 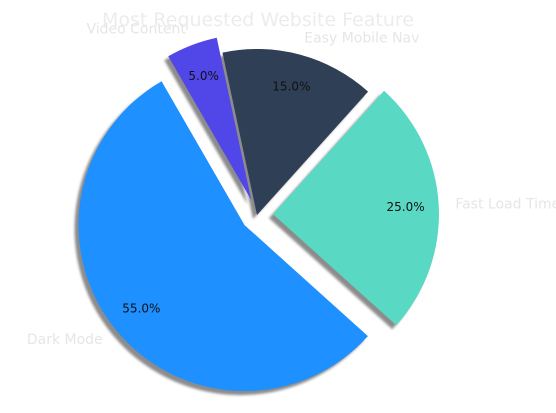 I want to click on pie-pct-label-fast-load-times: 25.0%, so click(x=406, y=207).